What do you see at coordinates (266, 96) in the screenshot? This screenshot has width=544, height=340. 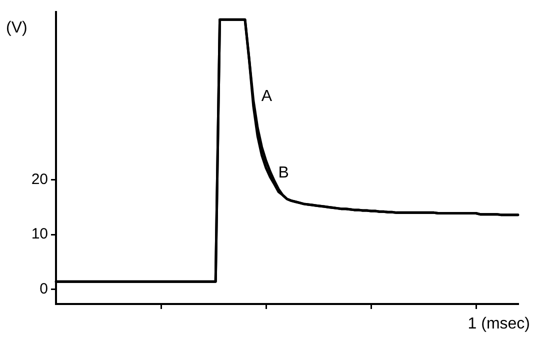 I see `series-label: A` at bounding box center [266, 96].